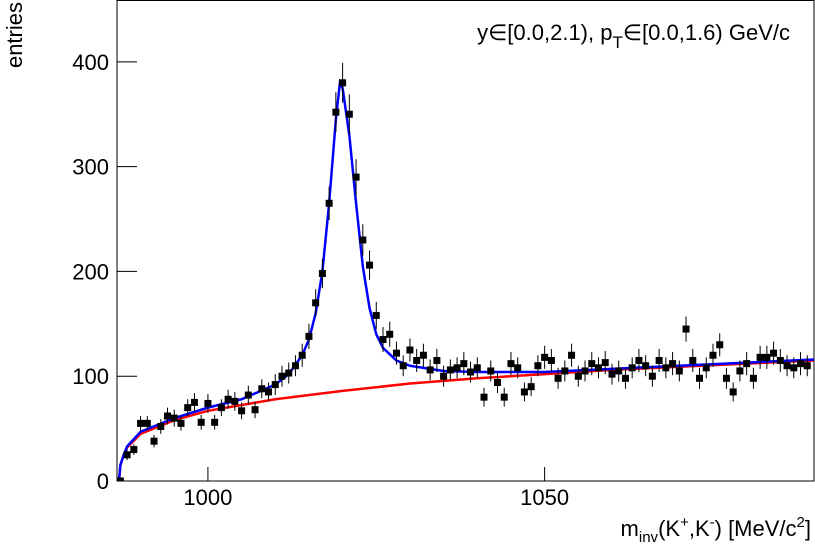  Describe the element at coordinates (207, 497) in the screenshot. I see `x-tick-label: 1000` at that location.